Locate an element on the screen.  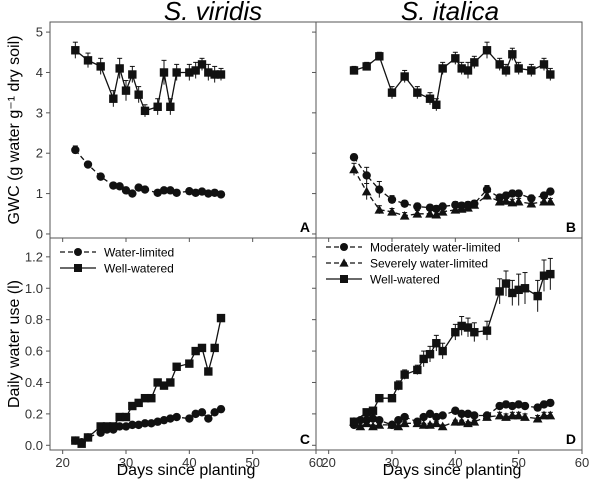
xtick-label-d-2: 40 is located at coordinates (455, 462).